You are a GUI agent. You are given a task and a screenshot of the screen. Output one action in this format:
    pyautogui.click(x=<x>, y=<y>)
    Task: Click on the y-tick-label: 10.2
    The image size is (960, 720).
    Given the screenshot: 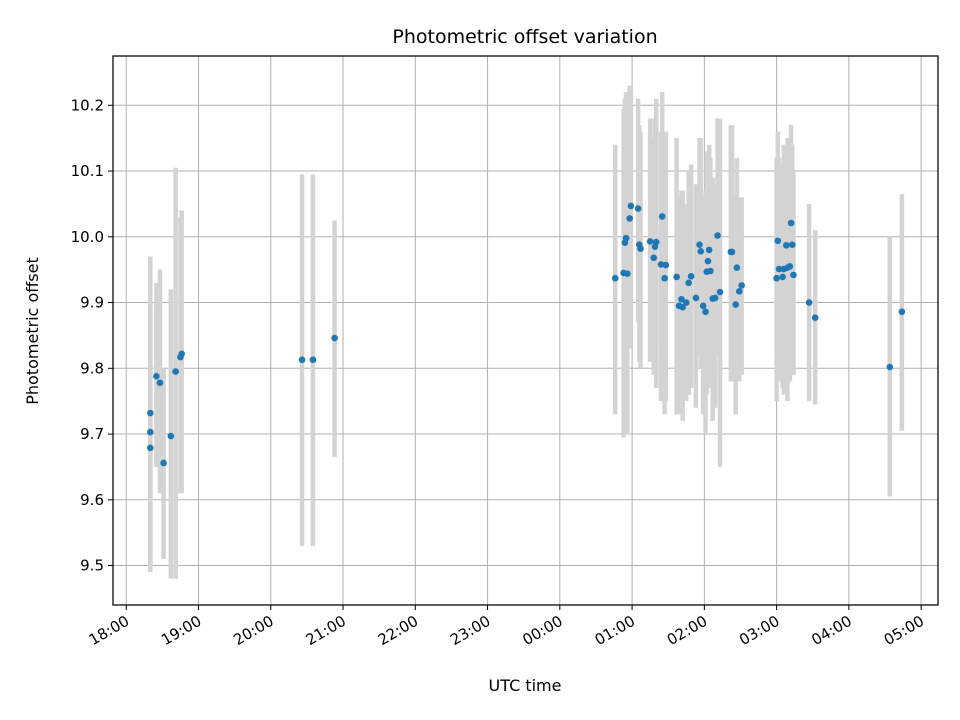 What is the action you would take?
    pyautogui.click(x=87, y=105)
    